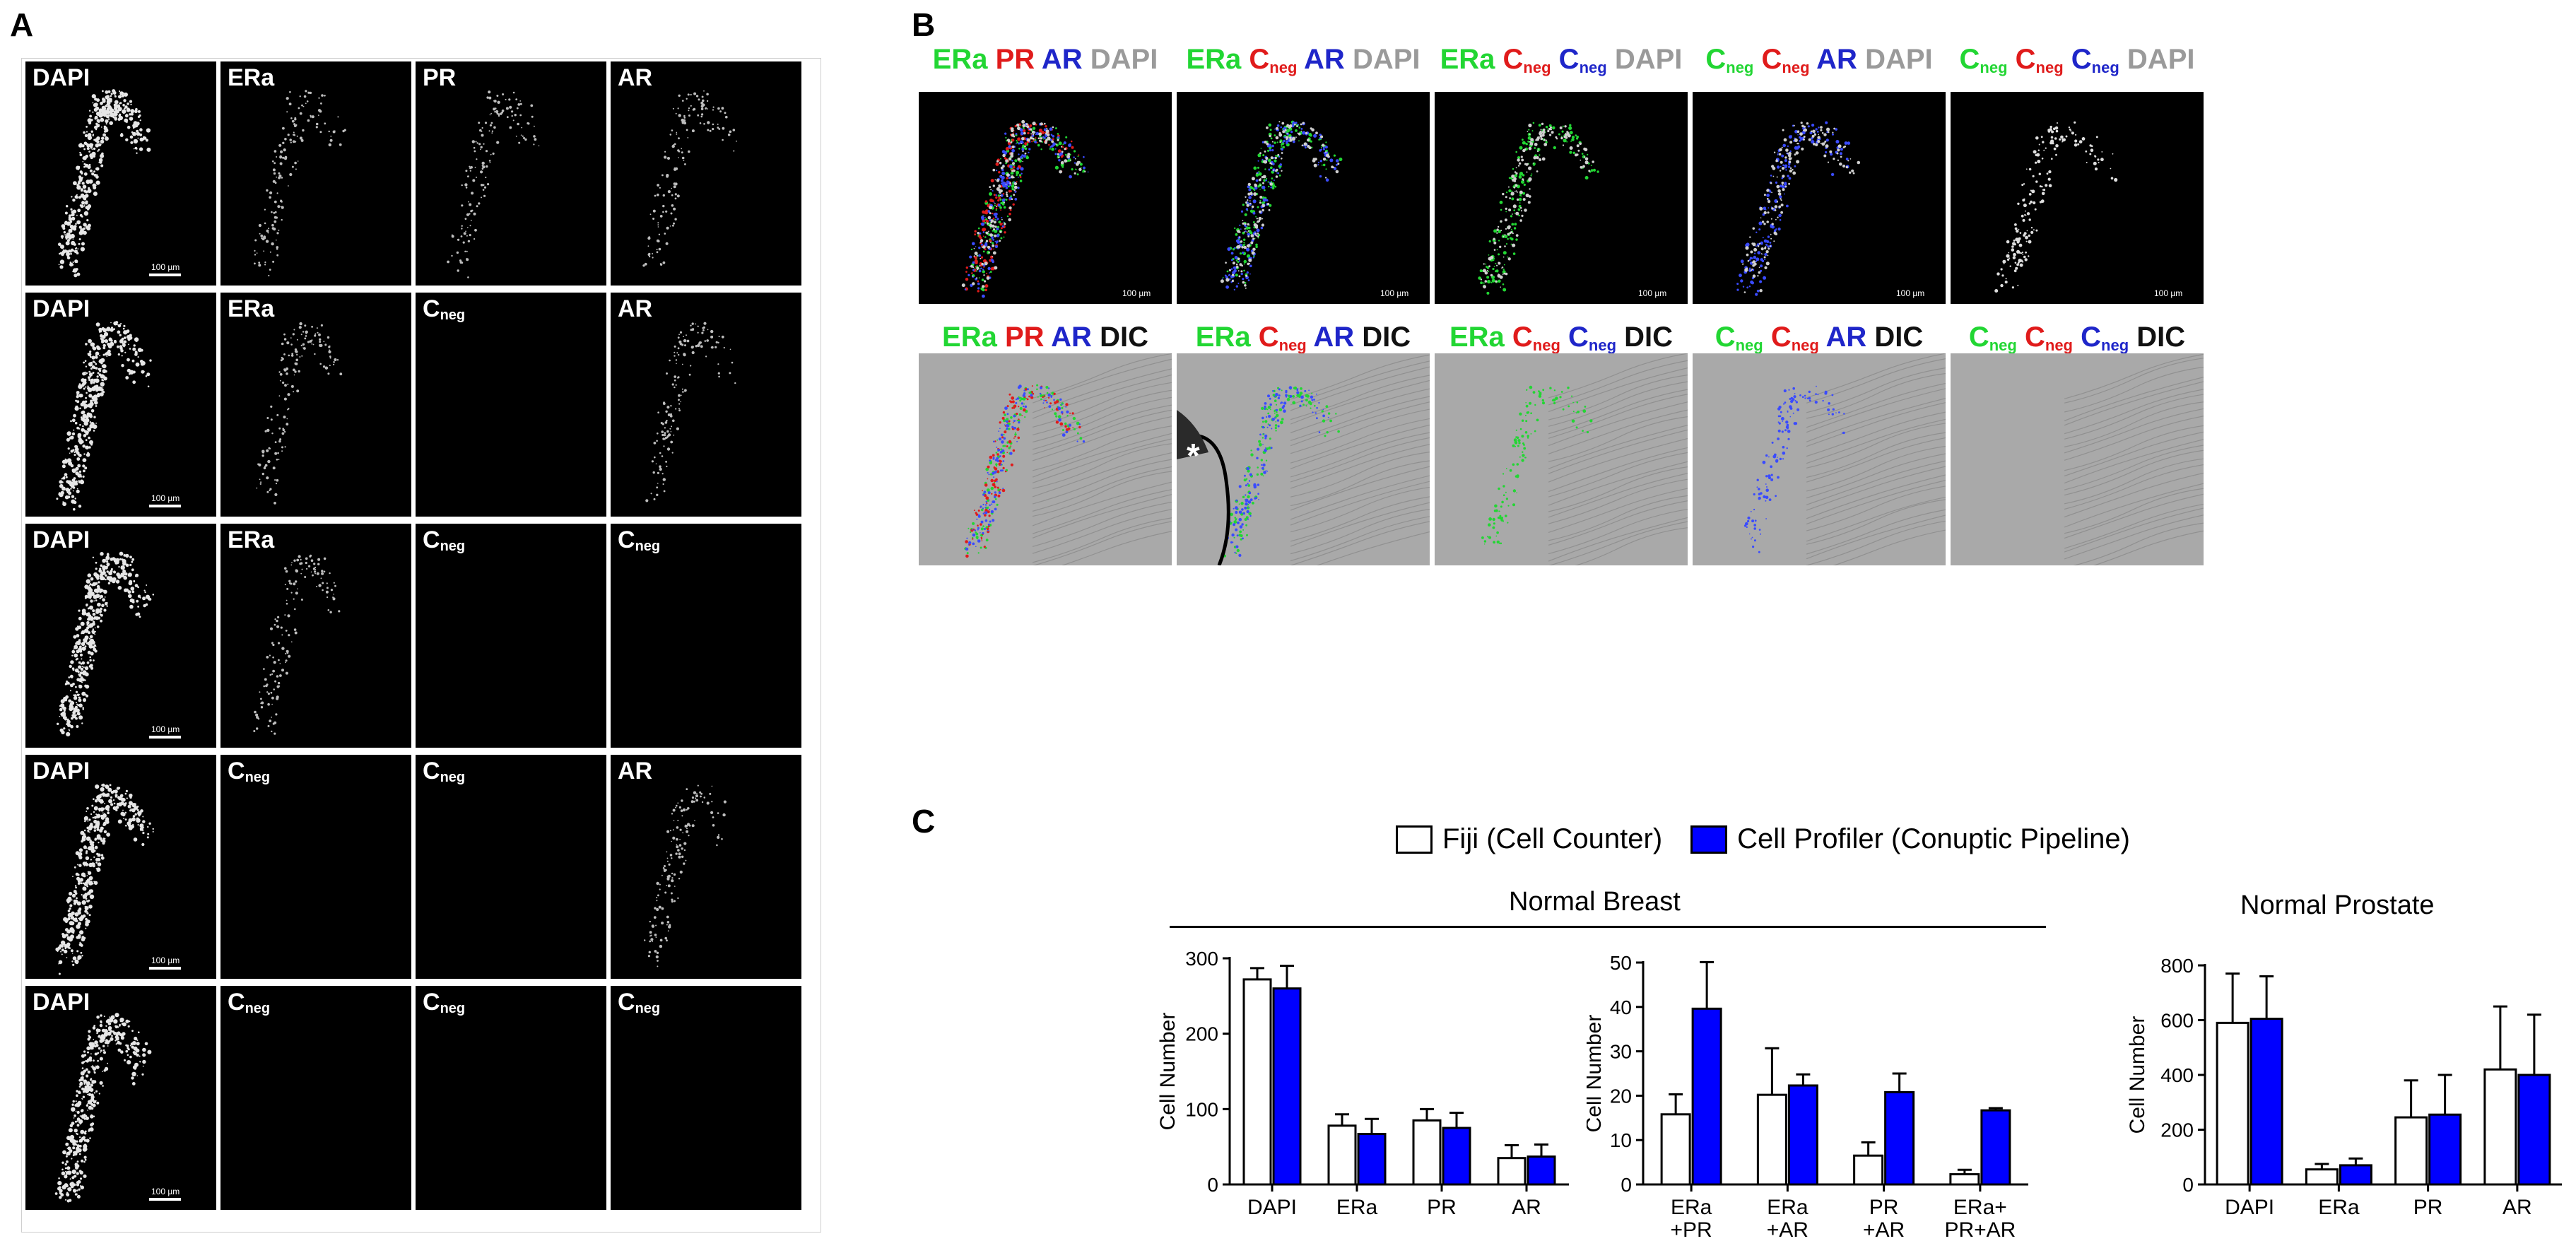 This screenshot has height=1241, width=2576. Describe the element at coordinates (1303, 198) in the screenshot. I see `merged-fluorescence-image: 100 µm` at that location.